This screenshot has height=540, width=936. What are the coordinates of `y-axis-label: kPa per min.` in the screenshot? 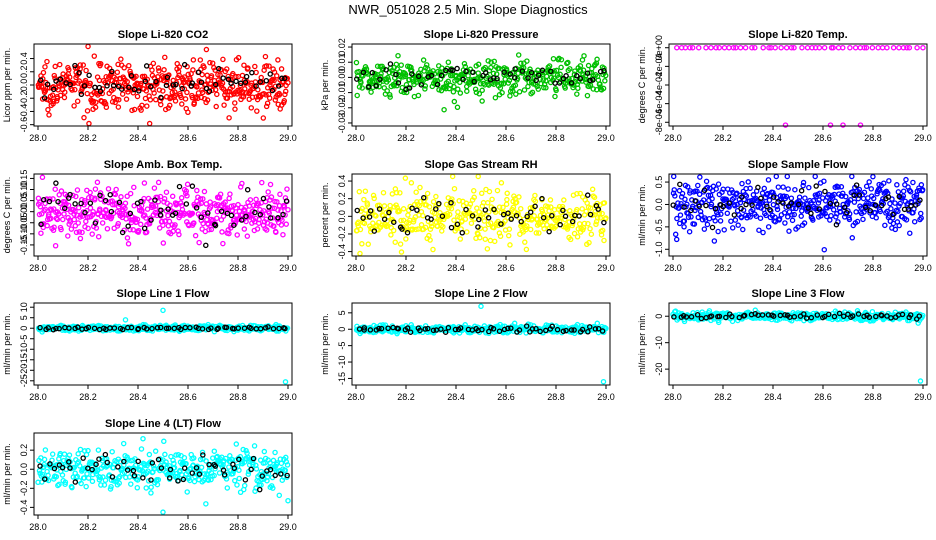 It's located at (325, 85).